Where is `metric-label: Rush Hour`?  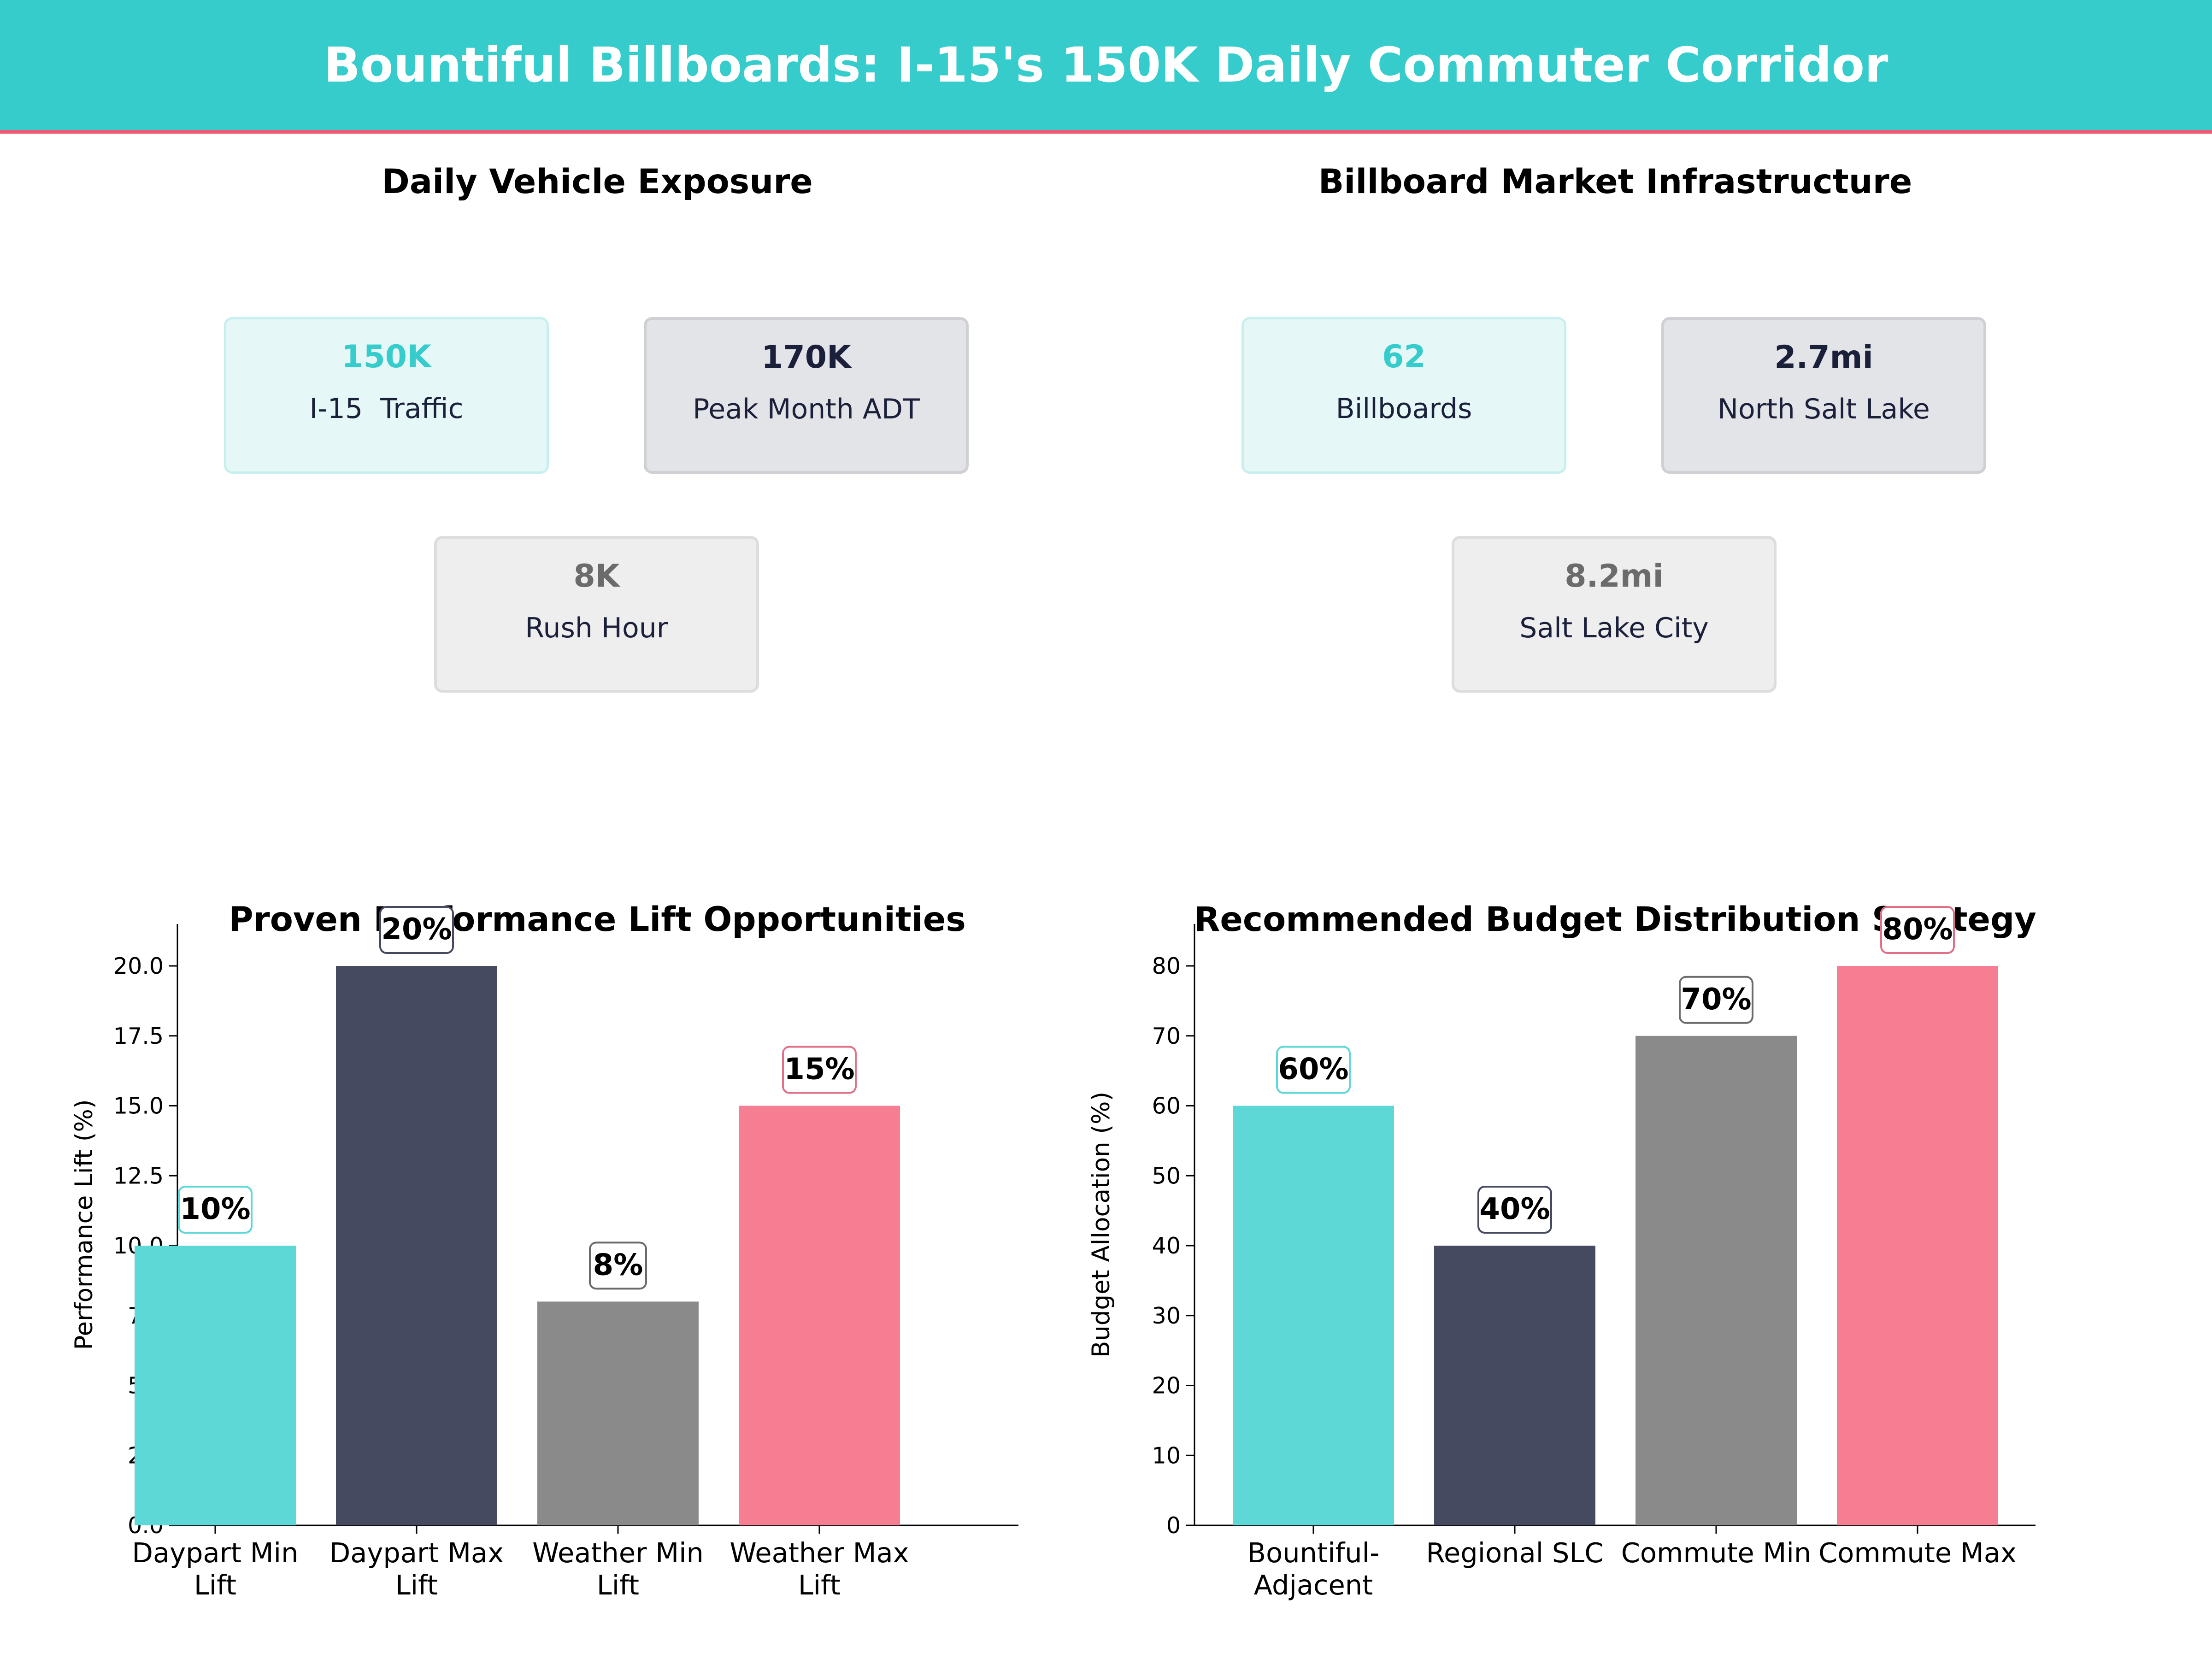
metric-label: Rush Hour is located at coordinates (596, 628).